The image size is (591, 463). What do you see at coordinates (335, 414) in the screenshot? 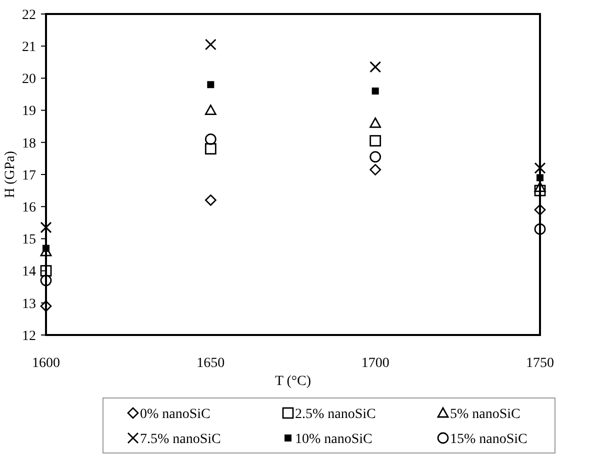
I see `legend-label: 2.5% nanoSiC` at bounding box center [335, 414].